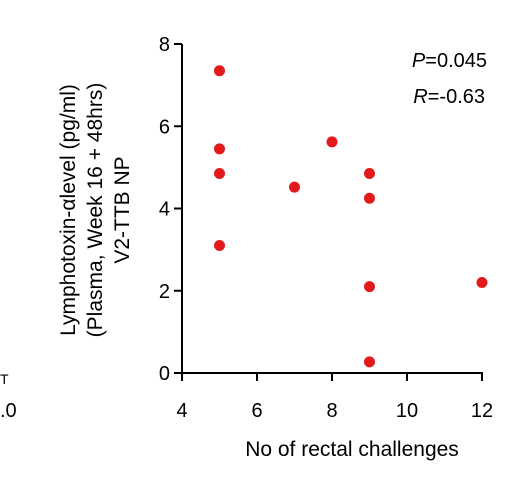 The height and width of the screenshot is (483, 515). What do you see at coordinates (420, 97) in the screenshot?
I see `r-value-symbol: R` at bounding box center [420, 97].